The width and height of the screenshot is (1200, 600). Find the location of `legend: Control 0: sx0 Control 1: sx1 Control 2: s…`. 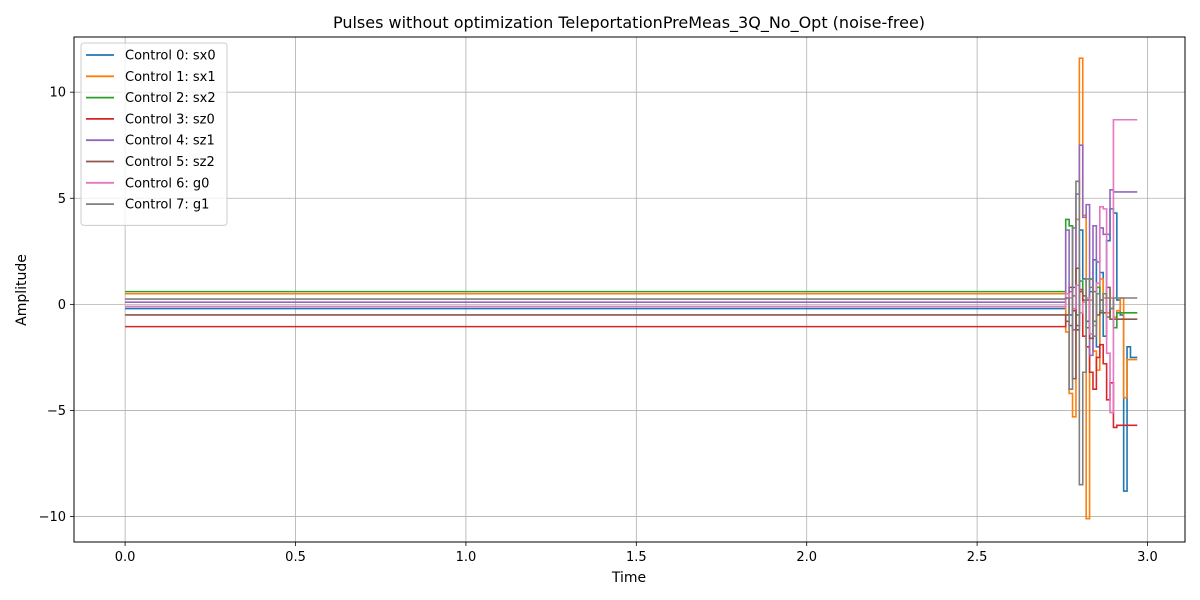

legend: Control 0: sx0 Control 1: sx1 Control 2: s… is located at coordinates (154, 134).